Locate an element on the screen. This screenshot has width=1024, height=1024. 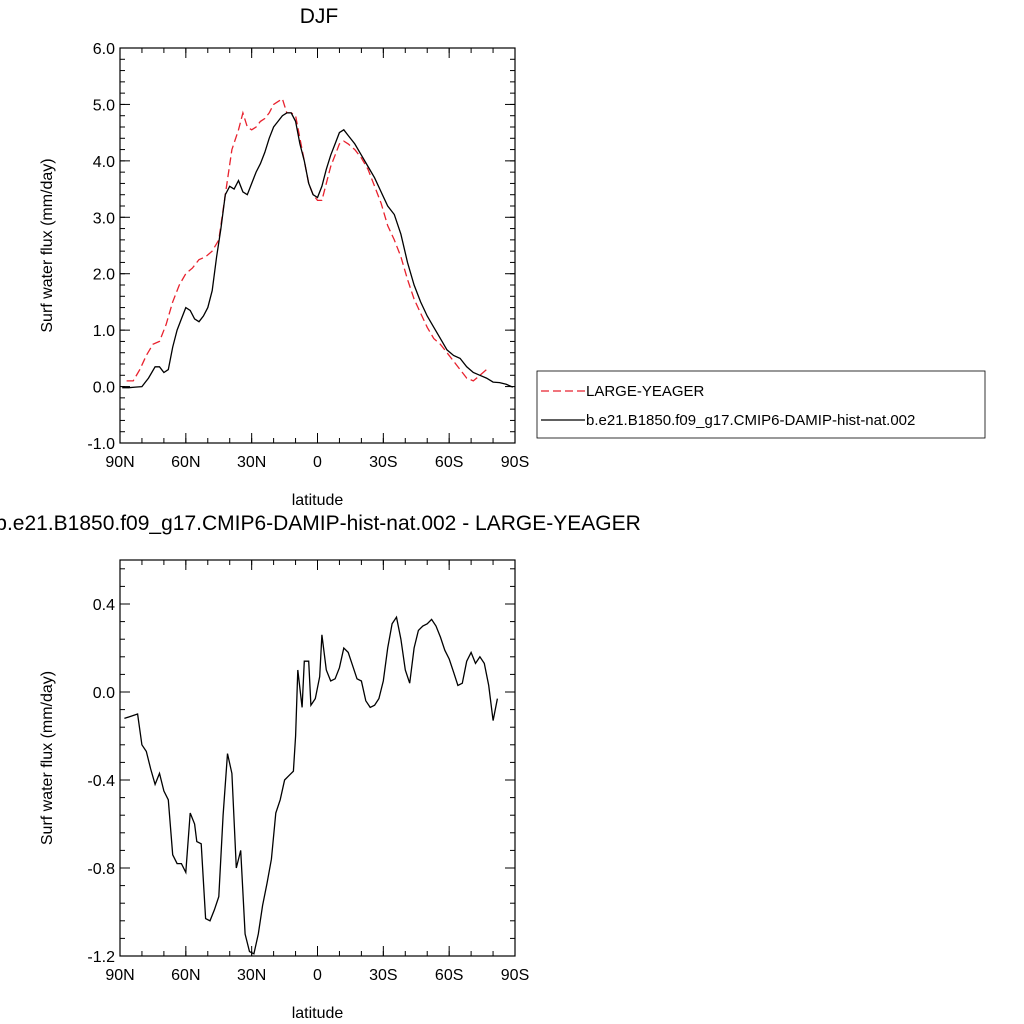
y-tick-label: 2.0 is located at coordinates (104, 275).